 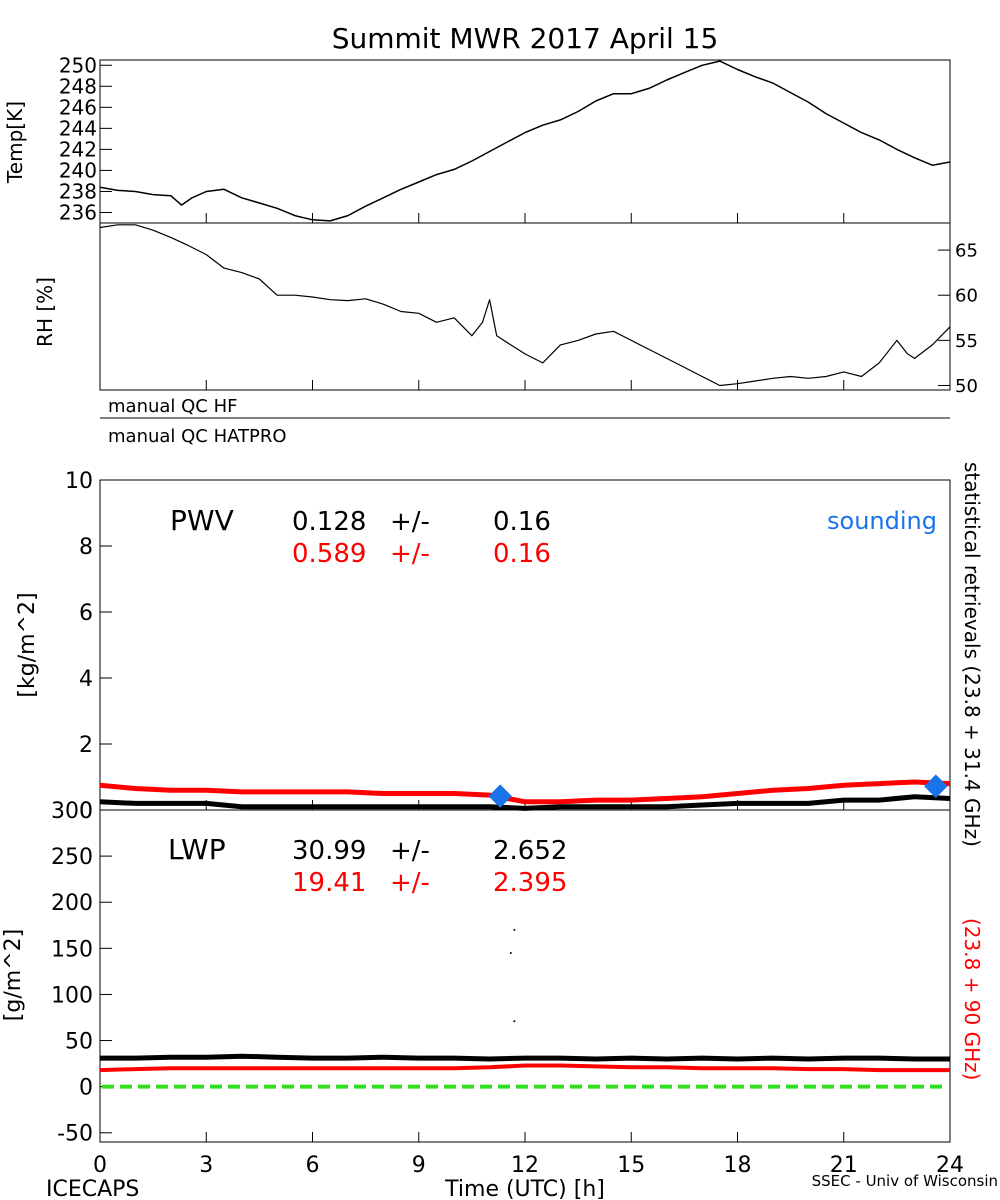 I want to click on rh-line, so click(x=525, y=305).